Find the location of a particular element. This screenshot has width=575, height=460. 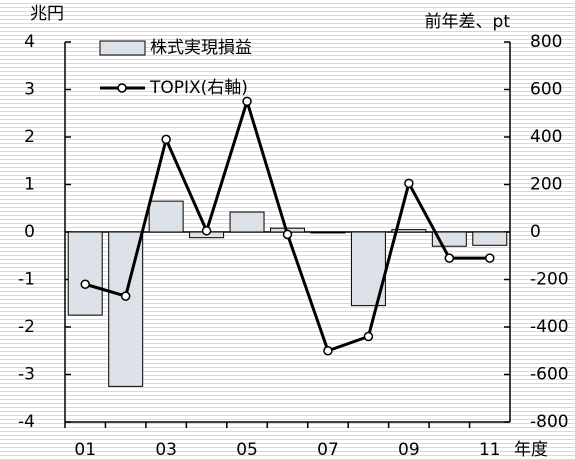

y-tick-label: 4 is located at coordinates (29, 42).